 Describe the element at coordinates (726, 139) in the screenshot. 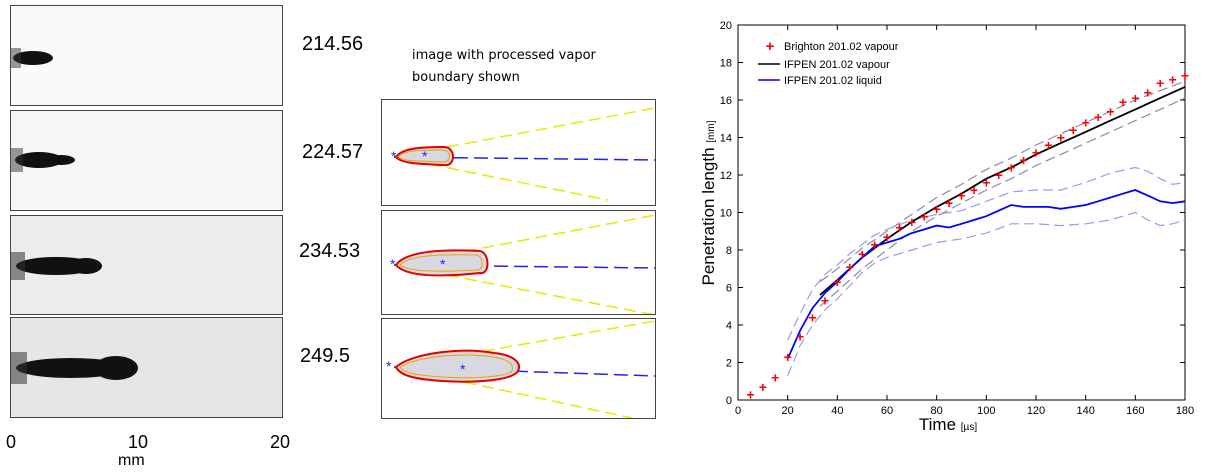

I see `y-tick-label: 14` at that location.